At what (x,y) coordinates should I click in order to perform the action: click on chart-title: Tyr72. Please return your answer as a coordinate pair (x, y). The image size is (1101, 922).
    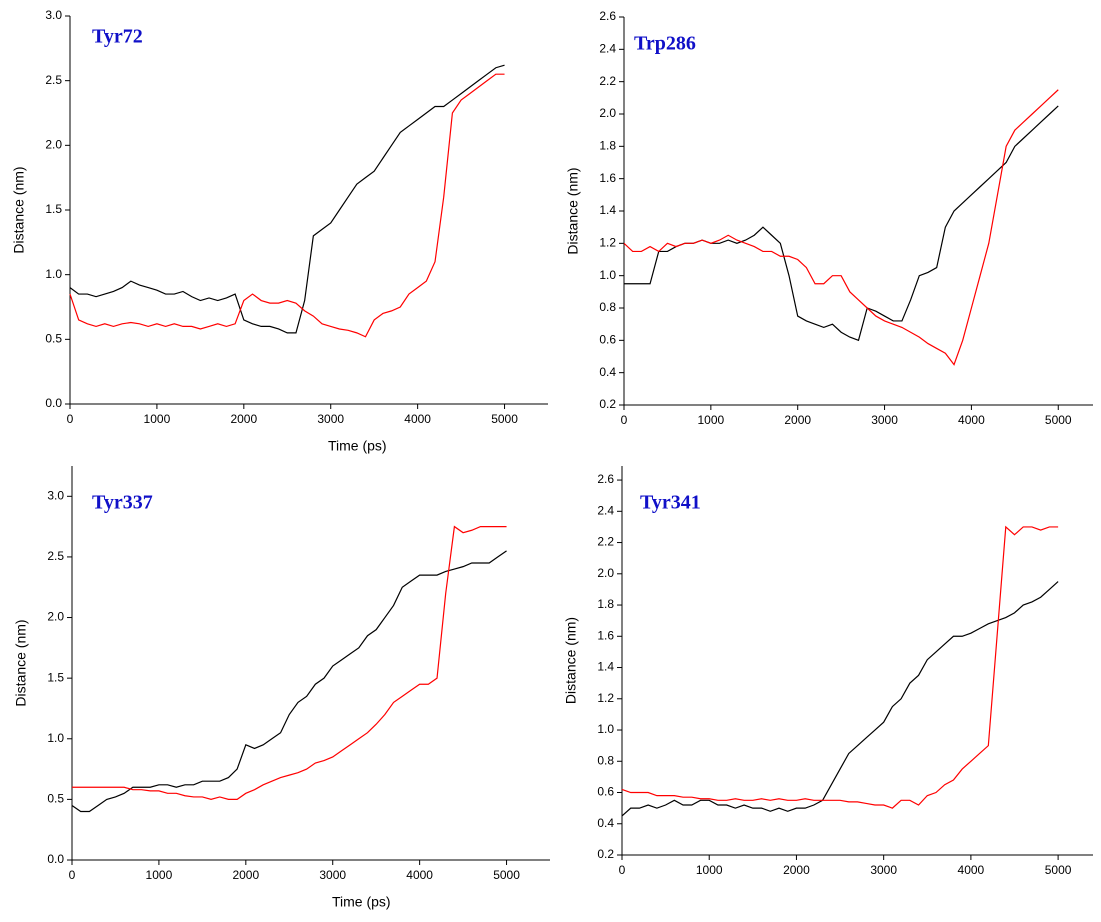
    Looking at the image, I should click on (117, 37).